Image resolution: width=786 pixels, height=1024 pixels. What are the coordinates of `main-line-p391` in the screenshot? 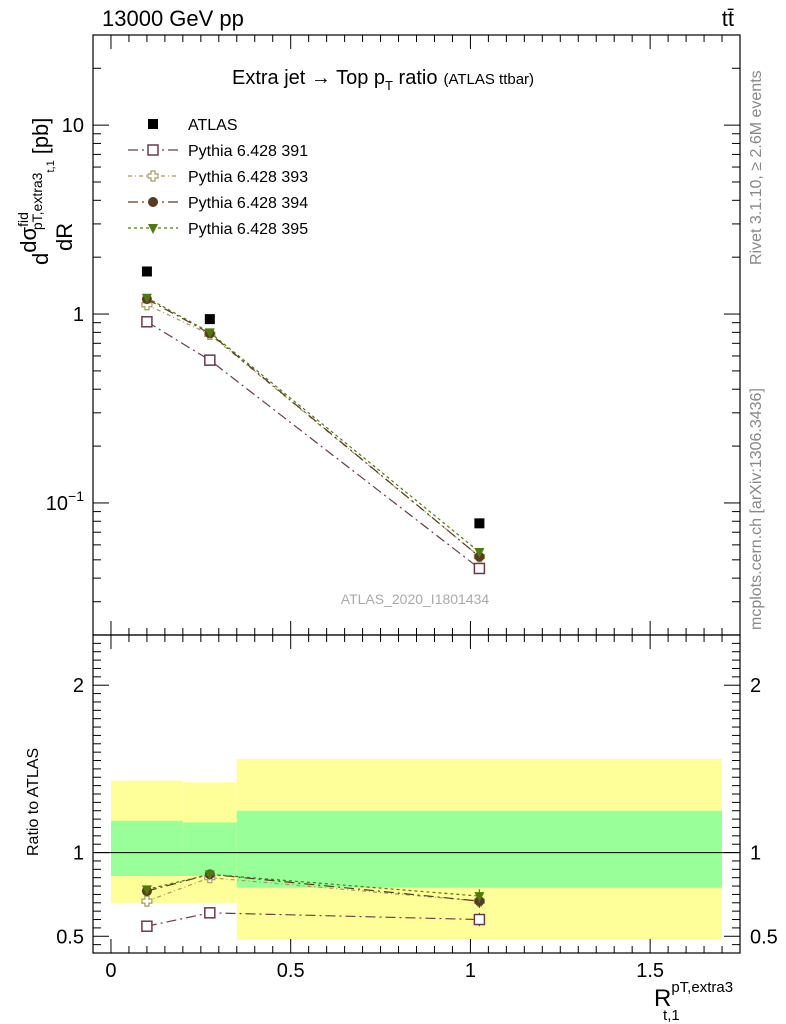 It's located at (313, 445).